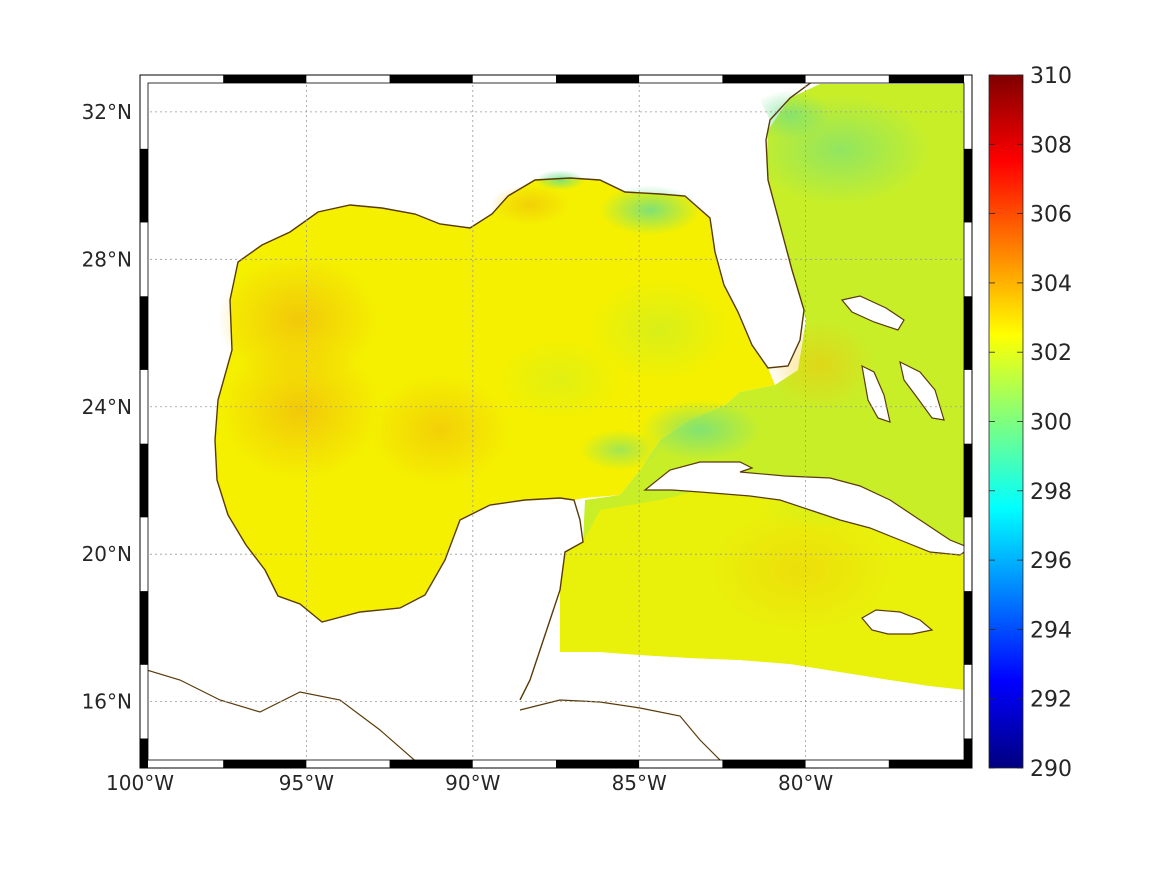 The image size is (1167, 875). Describe the element at coordinates (897, 622) in the screenshot. I see `jamaica-island` at that location.